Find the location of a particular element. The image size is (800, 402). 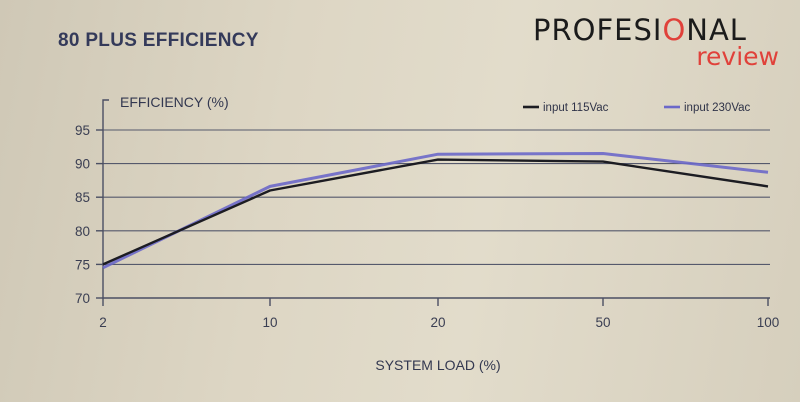

legend-label-230vac: input 230Vac is located at coordinates (717, 108).